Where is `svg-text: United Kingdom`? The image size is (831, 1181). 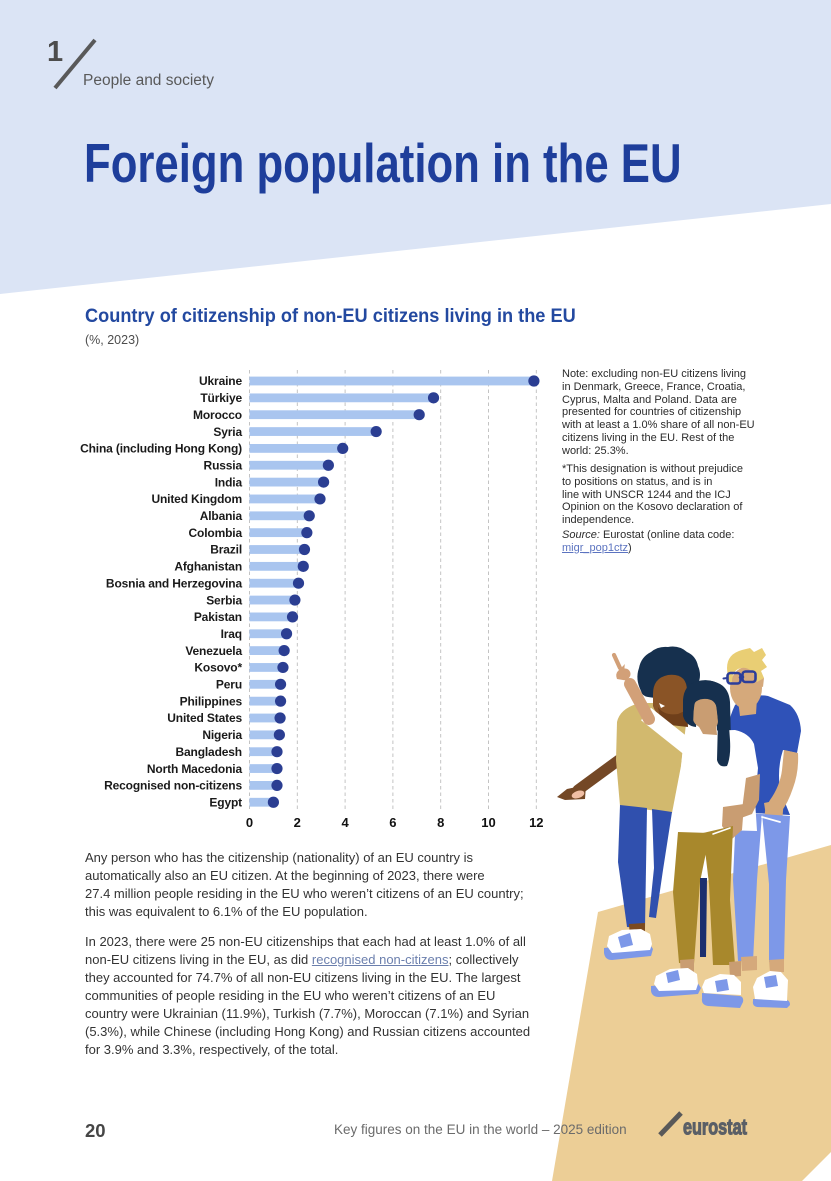
svg-text: United Kingdom is located at coordinates (196, 499).